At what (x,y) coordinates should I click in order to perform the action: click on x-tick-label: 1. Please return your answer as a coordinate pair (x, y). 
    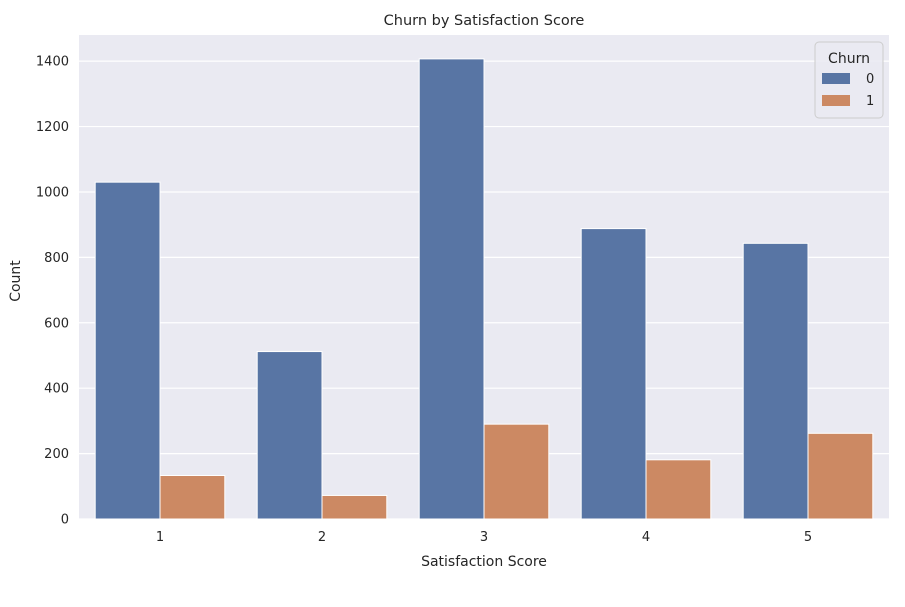
    Looking at the image, I should click on (160, 537).